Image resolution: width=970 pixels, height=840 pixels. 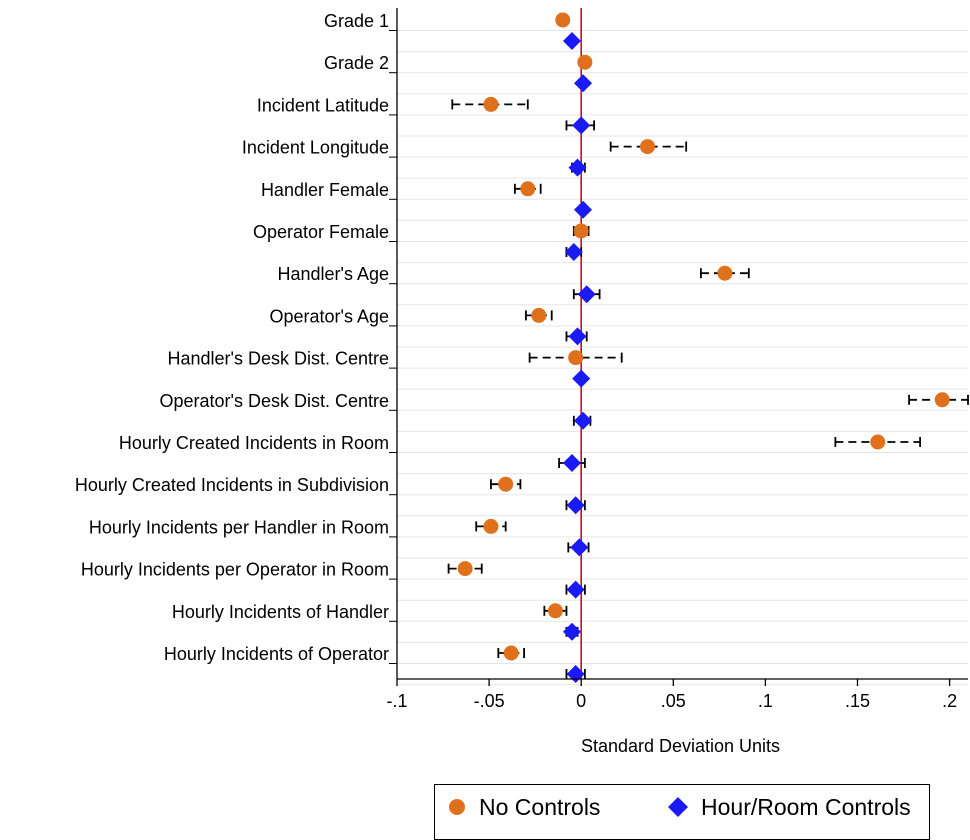 I want to click on x-tick-label: -.1, so click(x=396, y=701).